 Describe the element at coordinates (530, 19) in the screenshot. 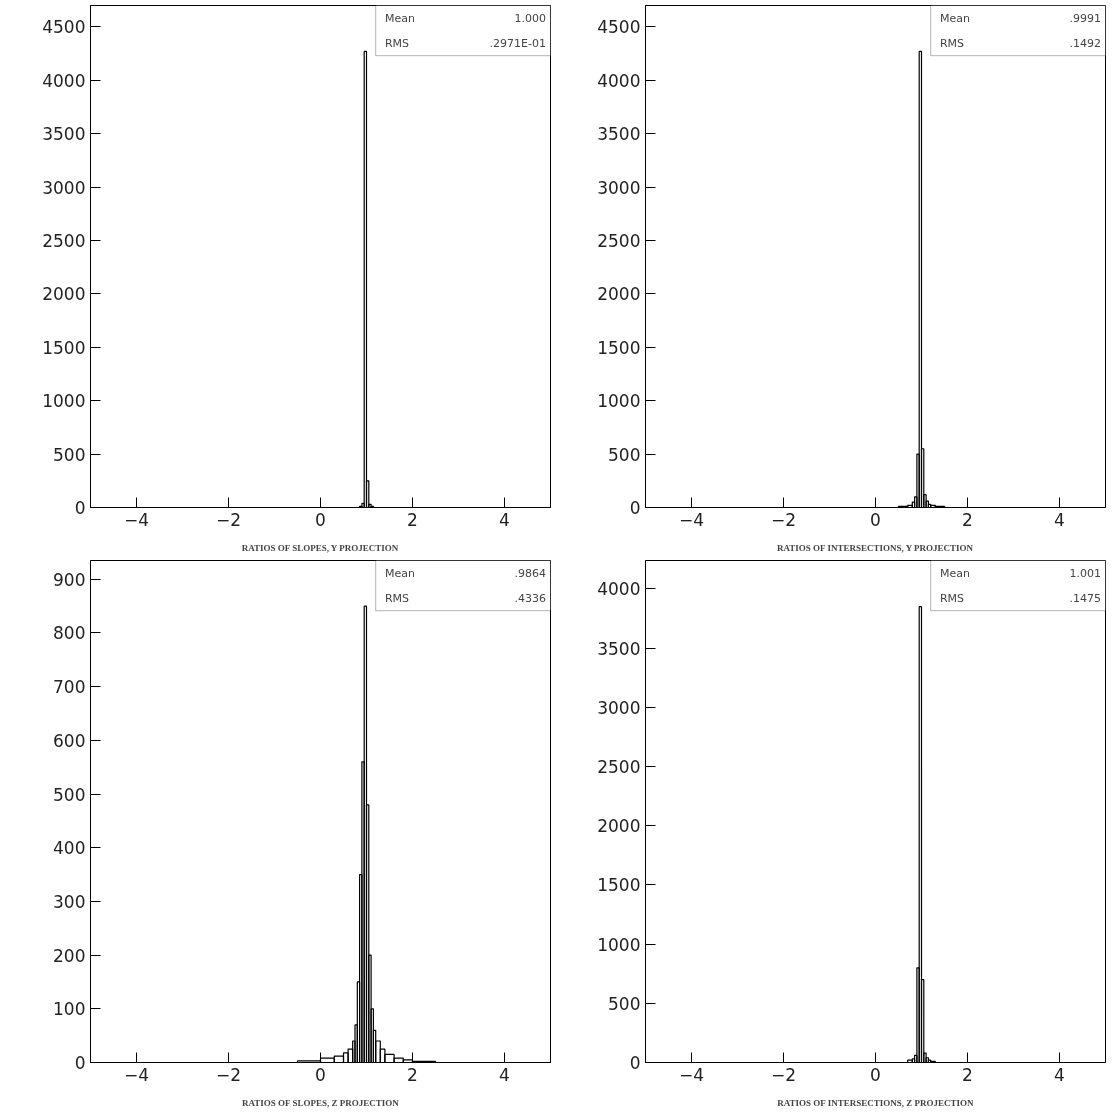

I see `annotation: 1.000` at that location.